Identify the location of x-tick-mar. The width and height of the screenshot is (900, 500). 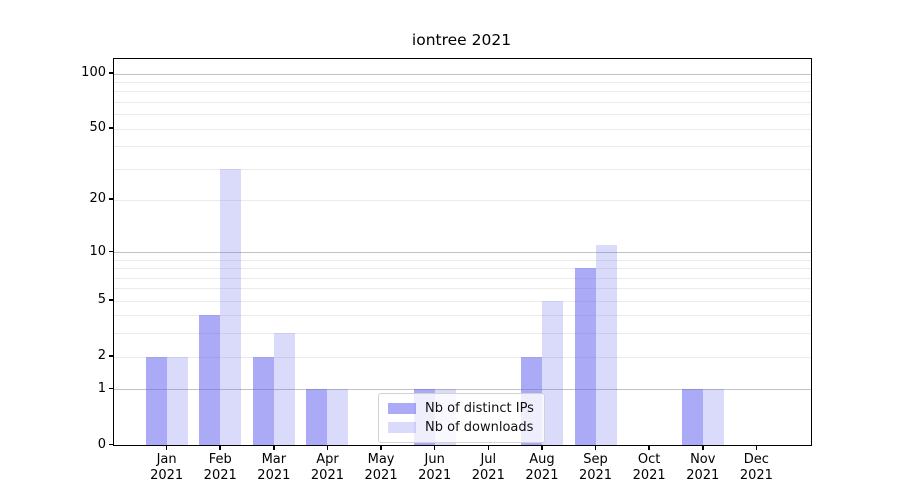
(274, 447).